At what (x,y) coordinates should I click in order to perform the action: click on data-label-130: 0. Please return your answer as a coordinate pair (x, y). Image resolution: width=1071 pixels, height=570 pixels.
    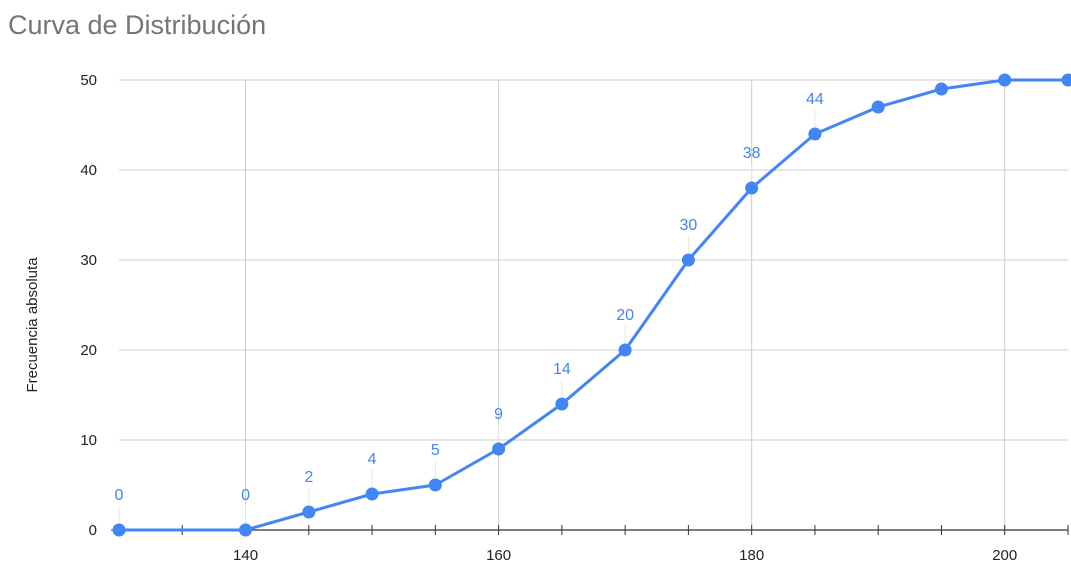
    Looking at the image, I should click on (119, 495).